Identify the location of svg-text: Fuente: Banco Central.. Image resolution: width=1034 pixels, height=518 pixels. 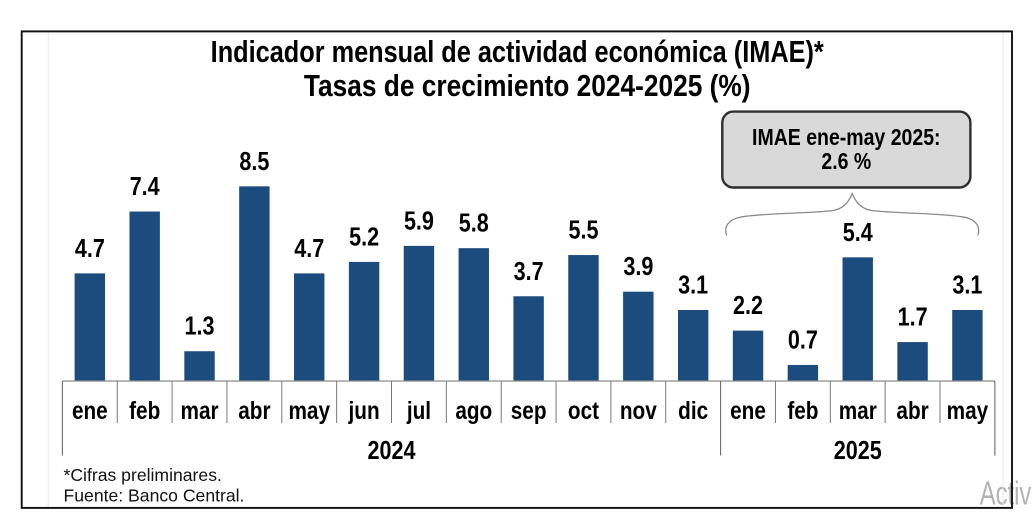
(154, 495).